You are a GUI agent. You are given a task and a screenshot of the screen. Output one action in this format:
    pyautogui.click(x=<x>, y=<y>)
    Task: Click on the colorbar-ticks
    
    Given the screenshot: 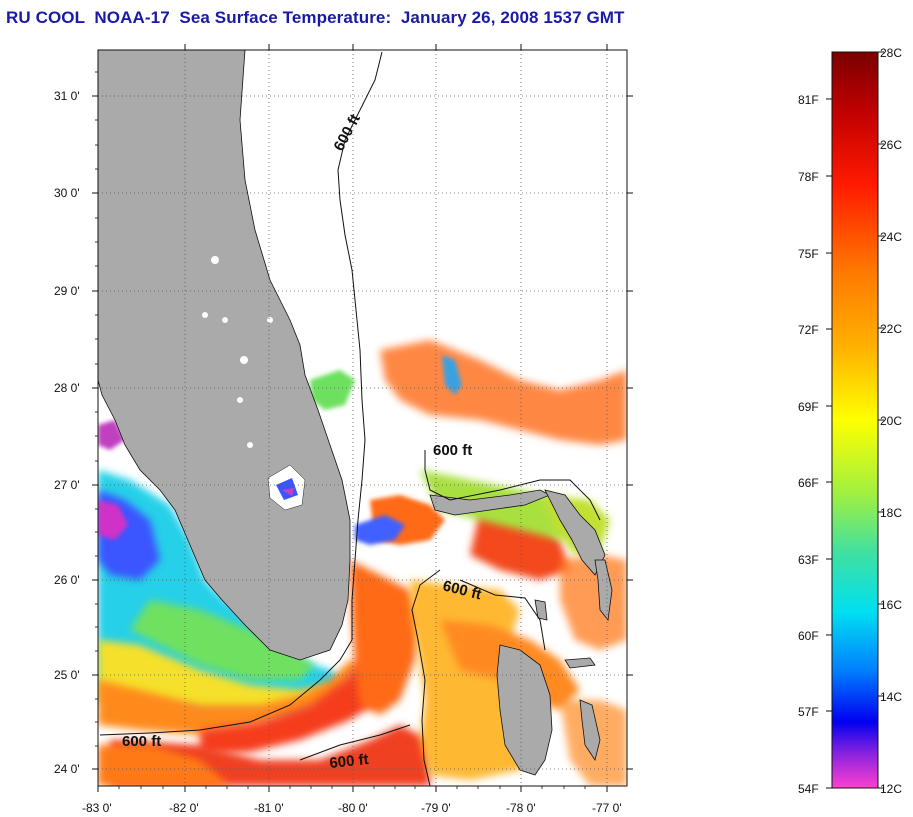 What is the action you would take?
    pyautogui.click(x=855, y=420)
    